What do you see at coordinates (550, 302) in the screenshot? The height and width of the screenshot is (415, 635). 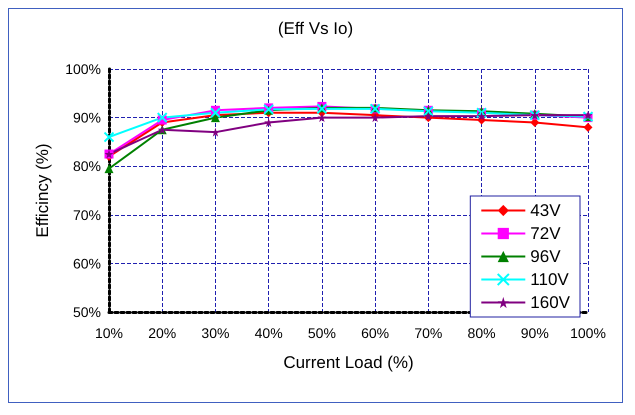 I see `legend-label: 160V` at bounding box center [550, 302].